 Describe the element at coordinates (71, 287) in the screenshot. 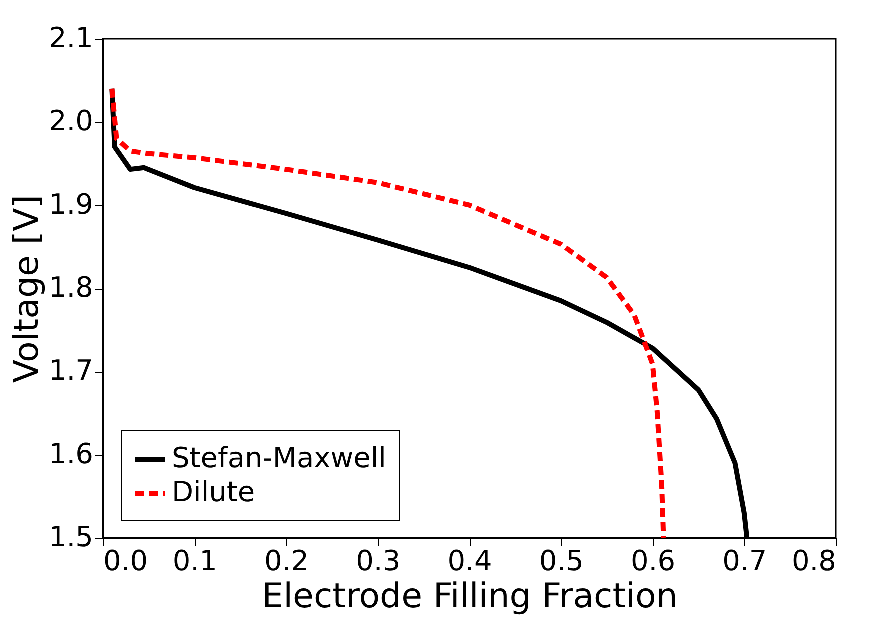

I see `y-tick-label: 1.8` at that location.